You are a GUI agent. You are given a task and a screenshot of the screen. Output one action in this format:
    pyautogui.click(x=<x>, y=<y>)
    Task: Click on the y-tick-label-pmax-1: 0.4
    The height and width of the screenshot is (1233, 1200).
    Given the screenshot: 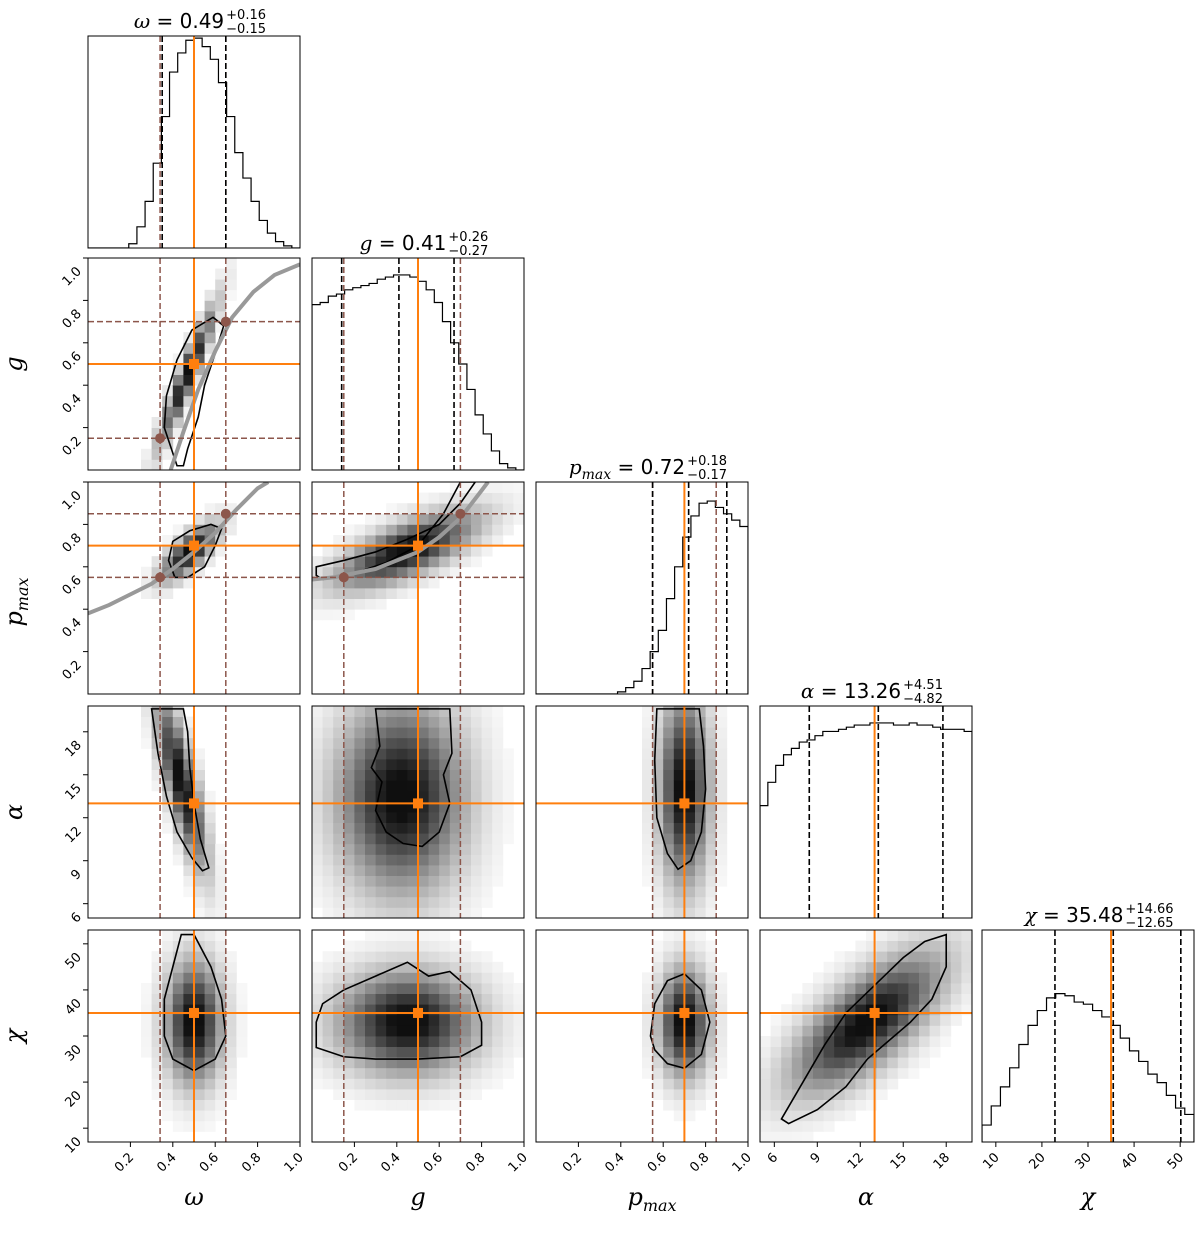 What is the action you would take?
    pyautogui.click(x=72, y=627)
    